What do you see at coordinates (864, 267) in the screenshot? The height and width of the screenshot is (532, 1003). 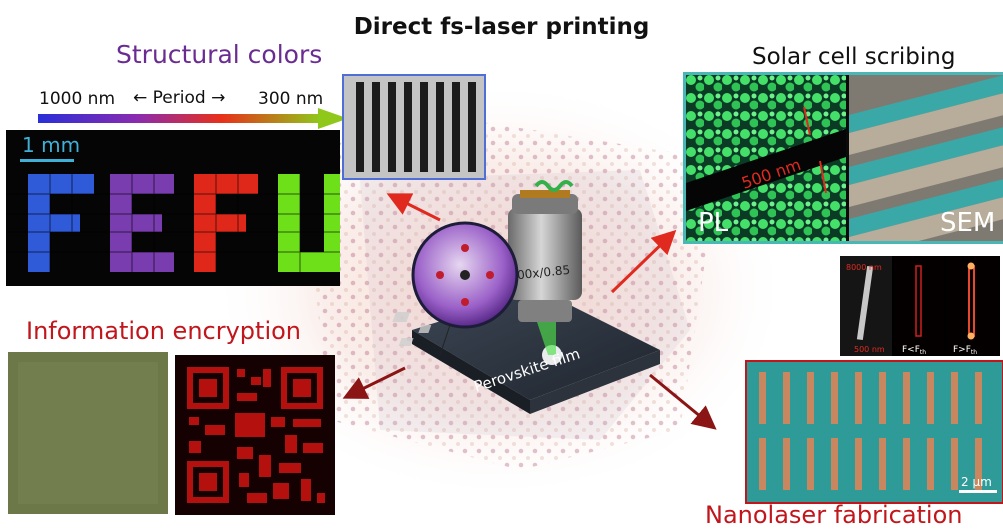 I see `length-label: 8000 nm` at bounding box center [864, 267].